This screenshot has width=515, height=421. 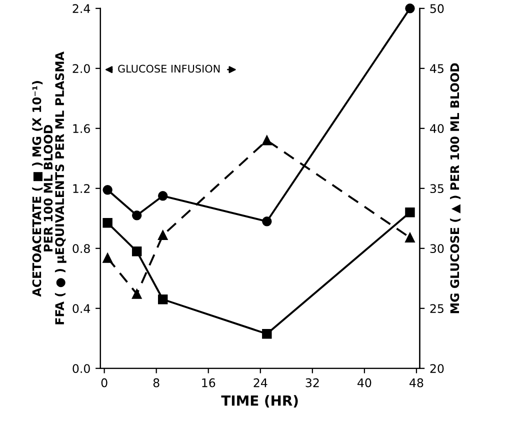 I want to click on y2-tick-label: 35, so click(x=437, y=189).